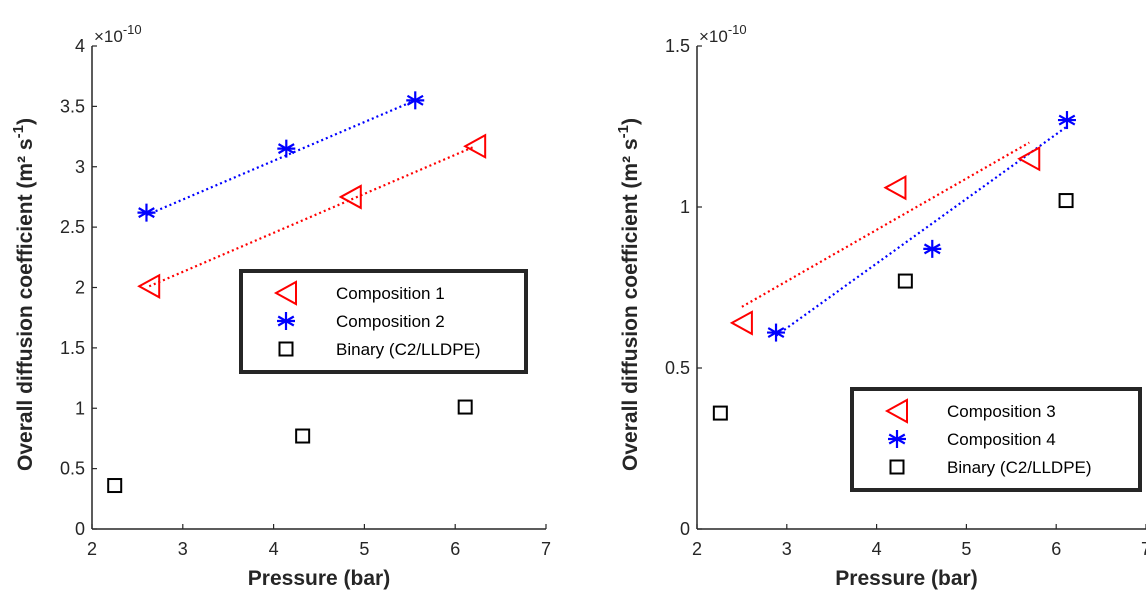  What do you see at coordinates (80, 167) in the screenshot?
I see `y-tick-label: 3` at bounding box center [80, 167].